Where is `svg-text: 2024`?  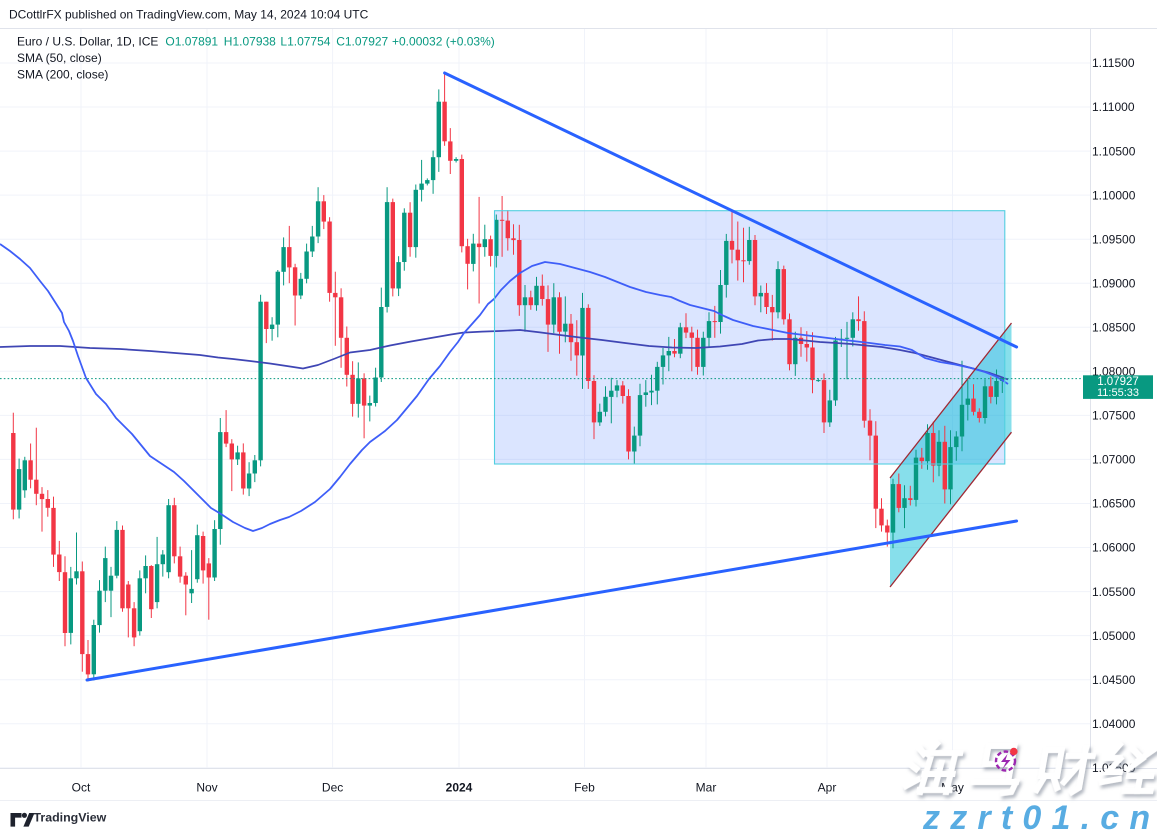 svg-text: 2024 is located at coordinates (459, 788).